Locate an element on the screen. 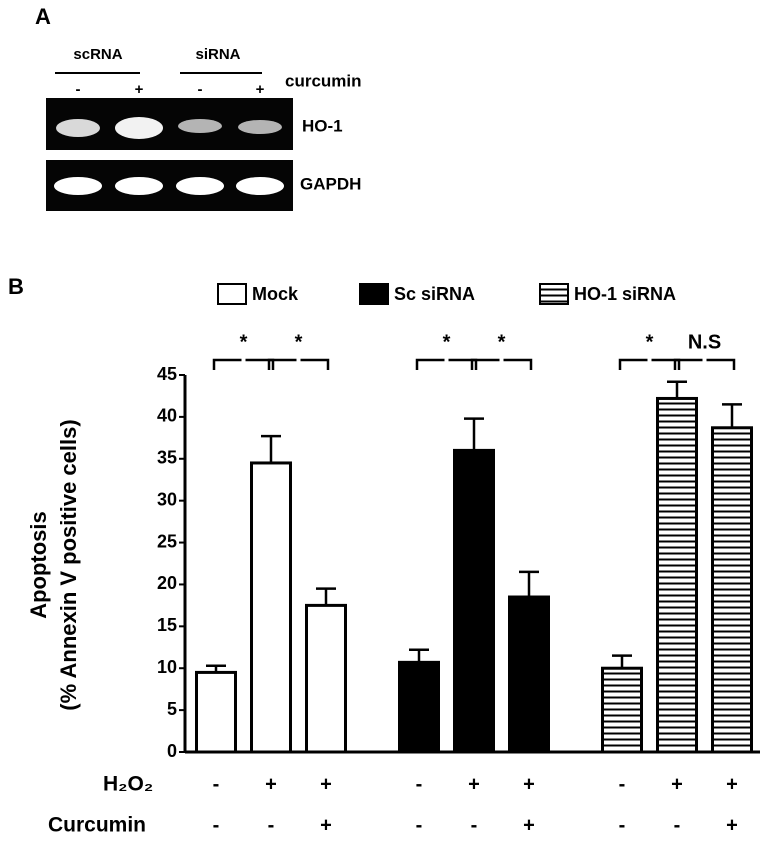 The image size is (784, 852). x-row-label: H₂O₂ is located at coordinates (128, 784).